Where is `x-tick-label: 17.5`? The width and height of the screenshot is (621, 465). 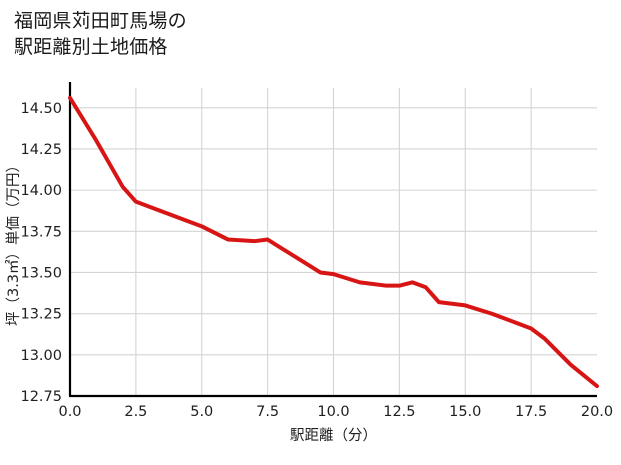
x-tick-label: 17.5 is located at coordinates (531, 412).